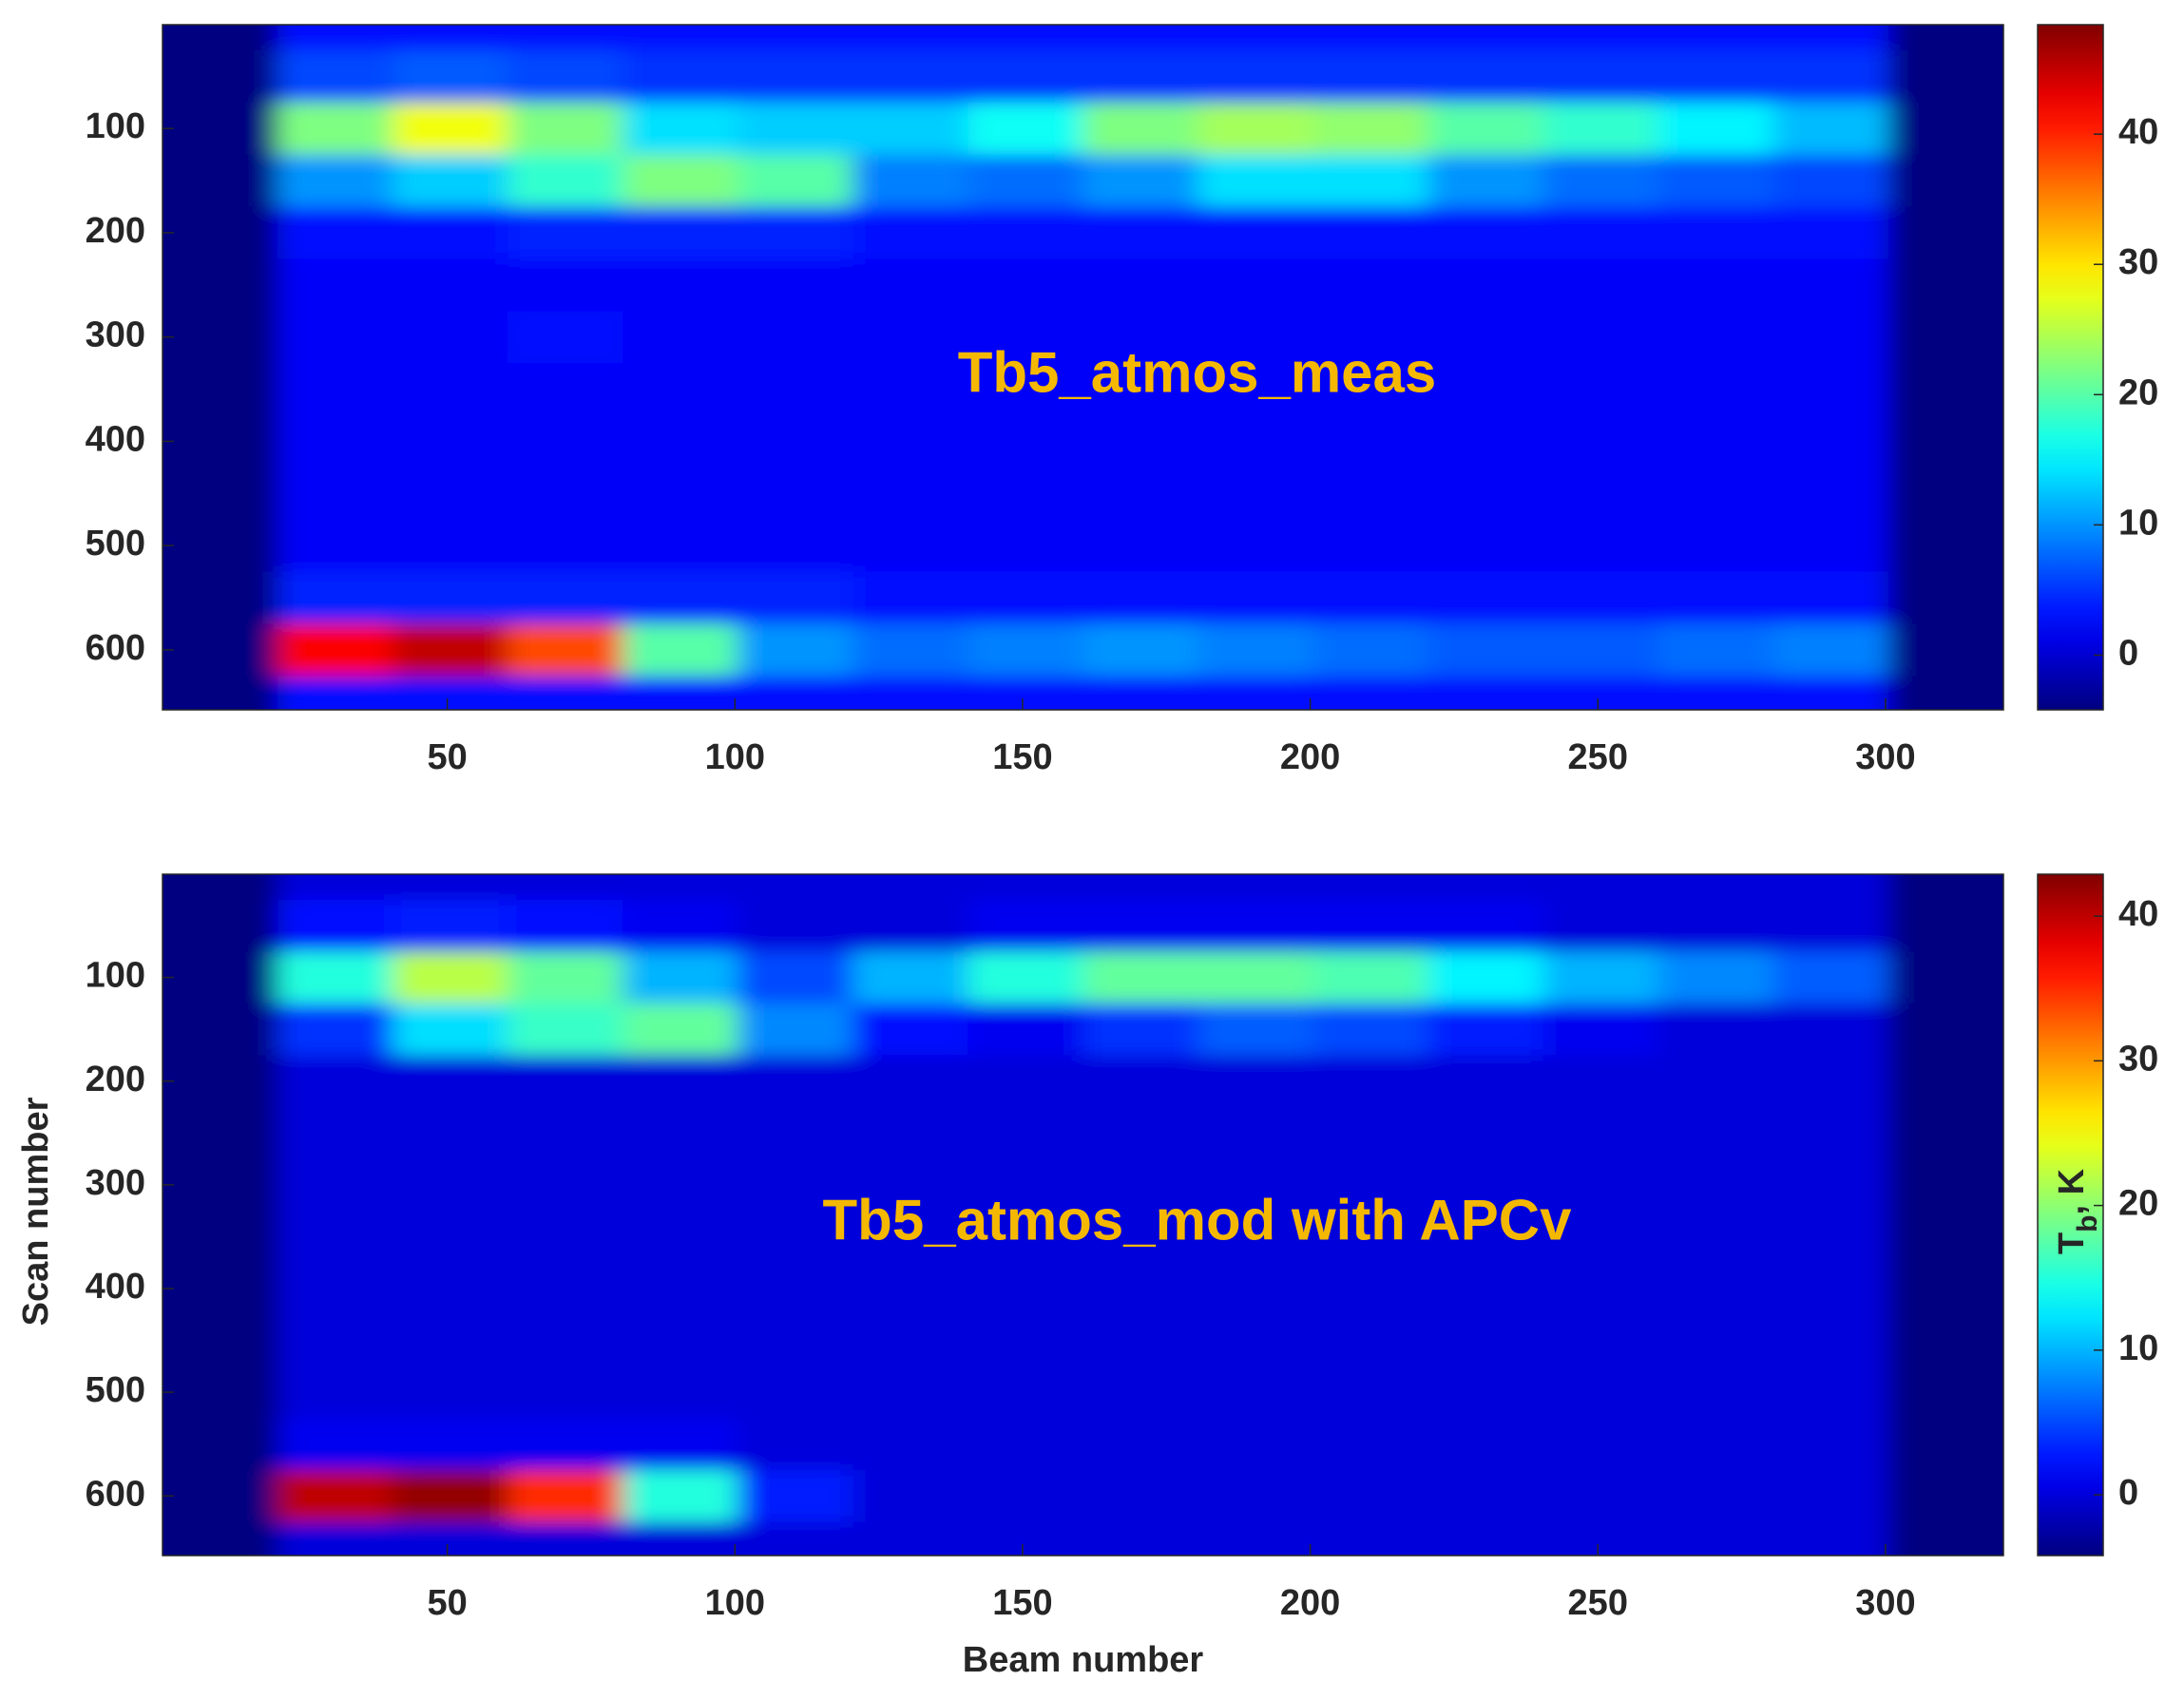 This screenshot has width=2184, height=1700. Describe the element at coordinates (115, 543) in the screenshot. I see `y-tick-label: 500` at that location.